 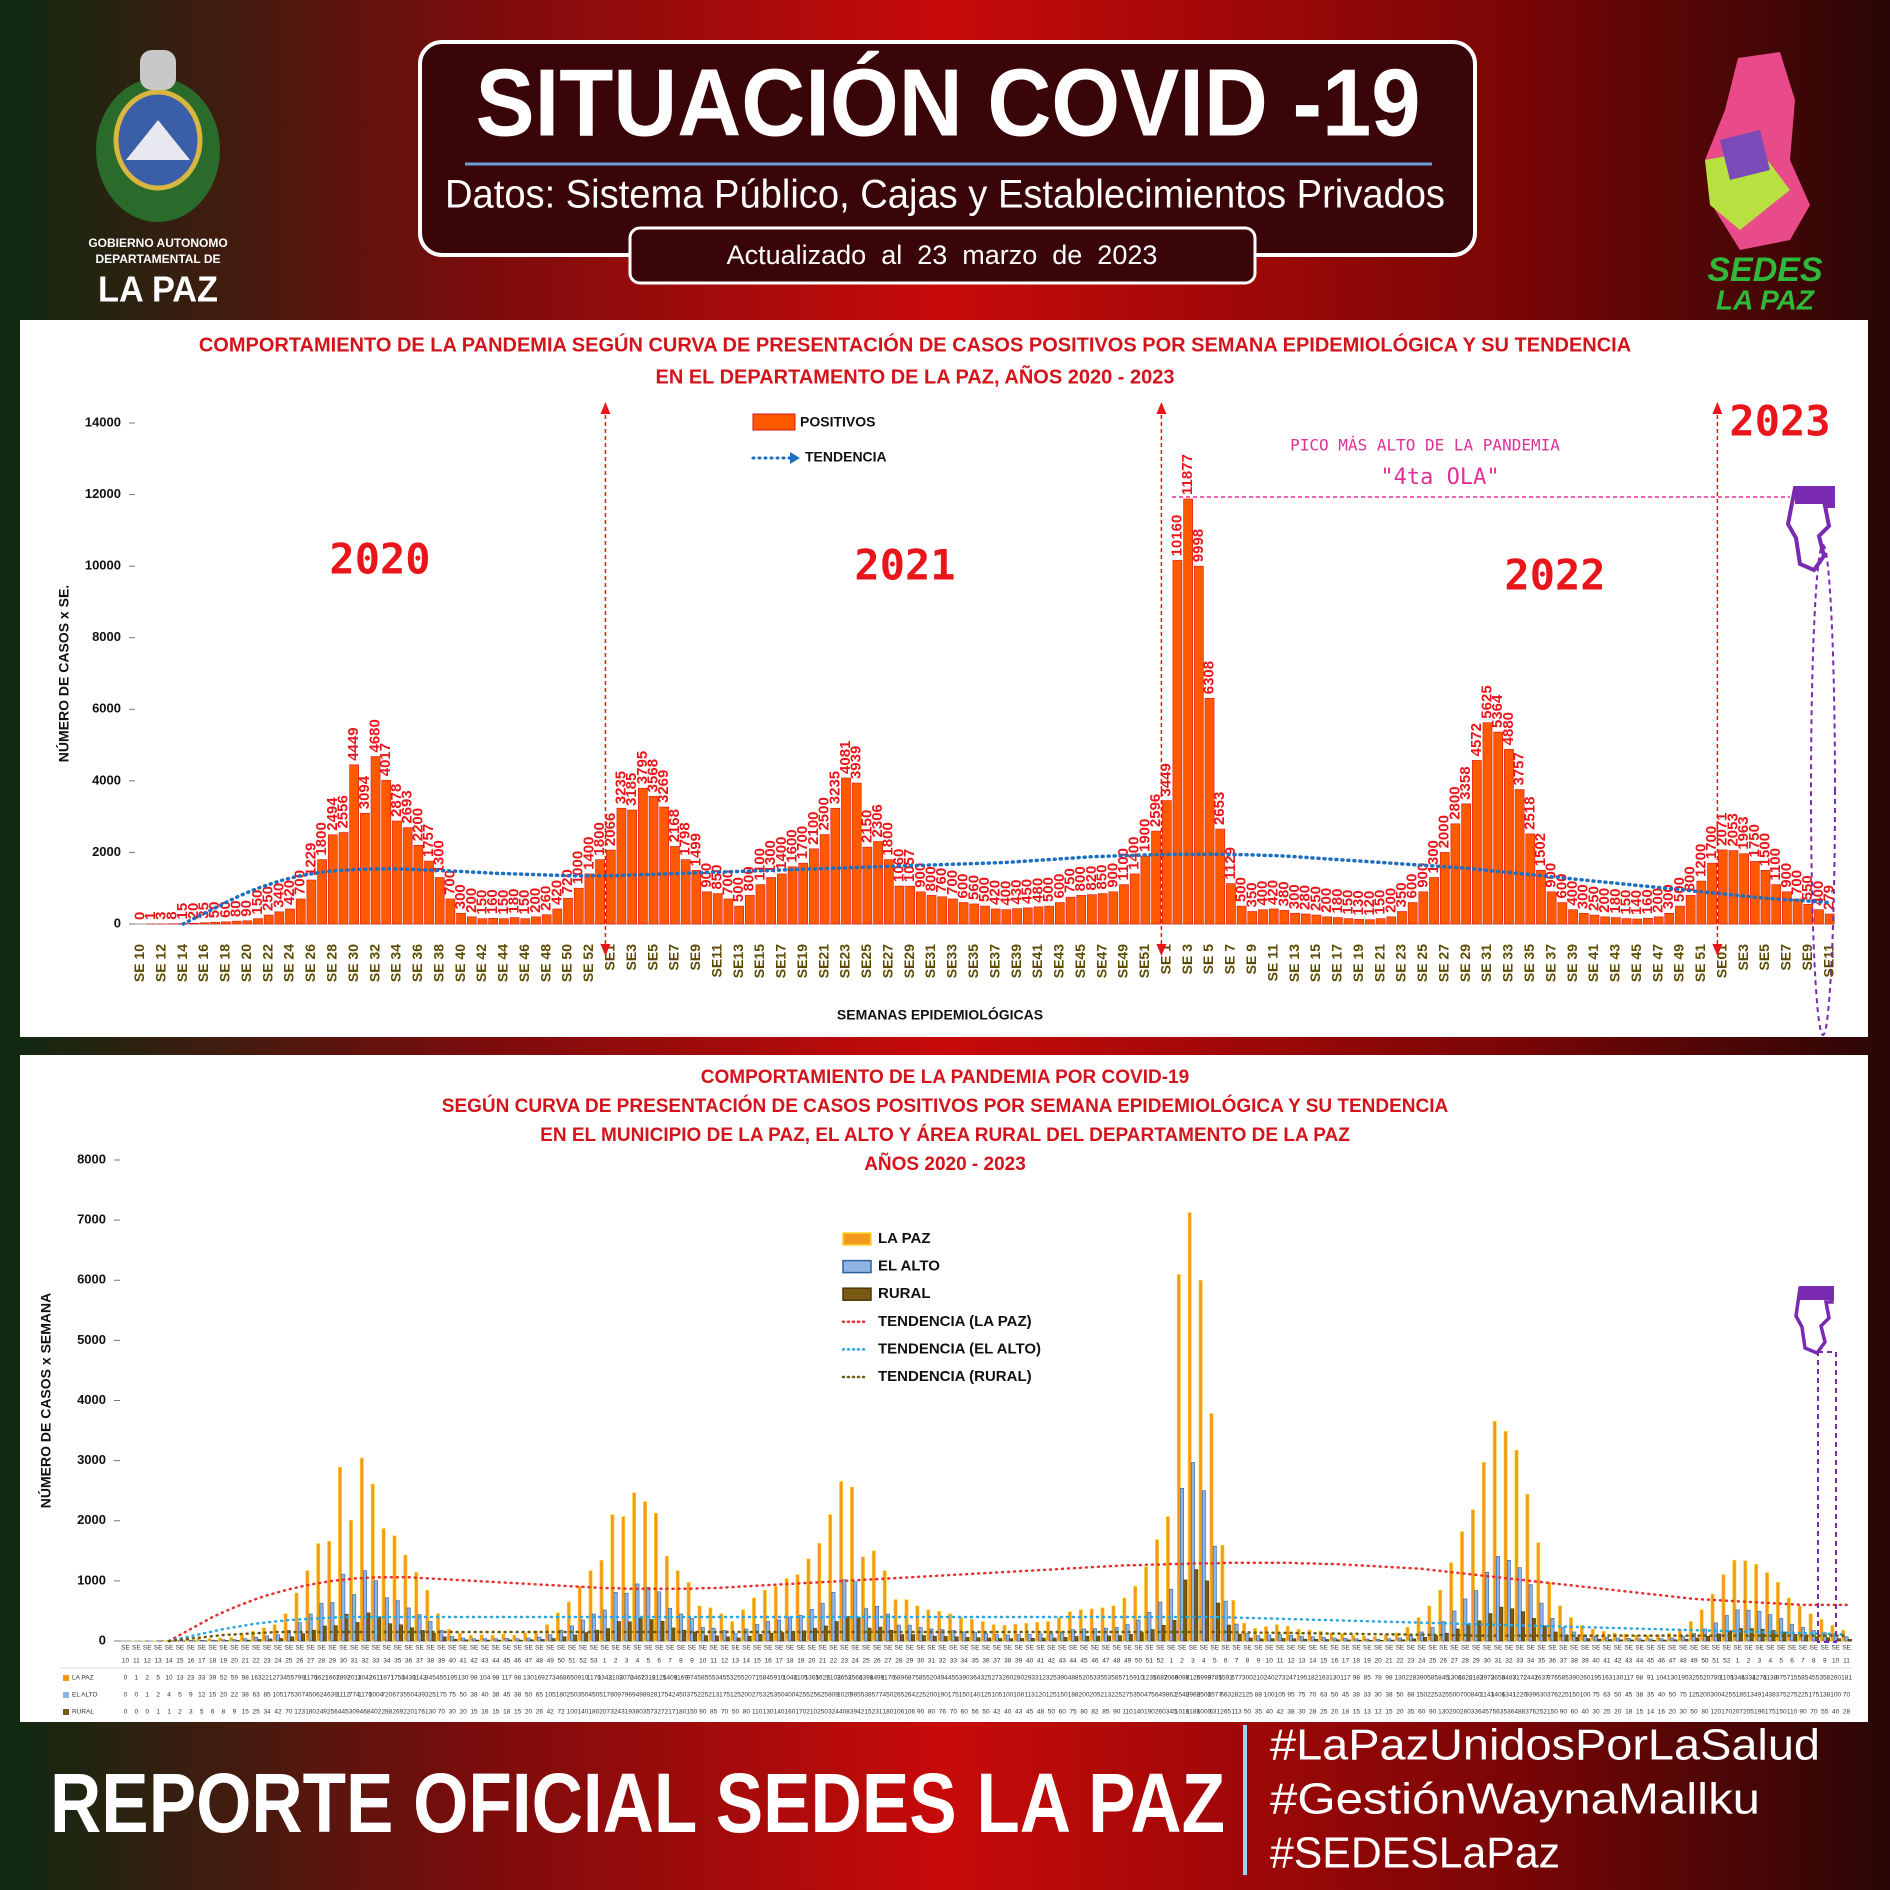 I want to click on x-tick-label: SE 47, so click(x=1657, y=963).